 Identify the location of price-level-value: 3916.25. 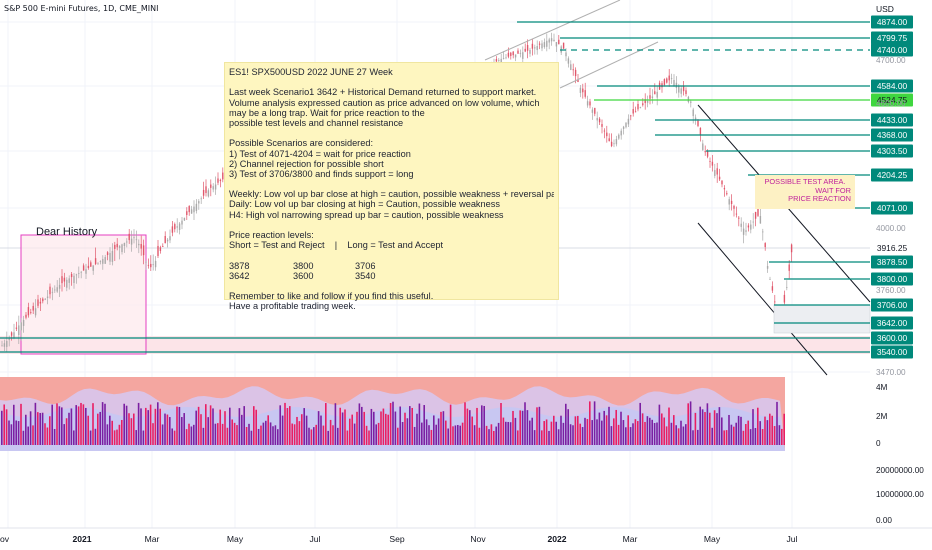
(892, 248).